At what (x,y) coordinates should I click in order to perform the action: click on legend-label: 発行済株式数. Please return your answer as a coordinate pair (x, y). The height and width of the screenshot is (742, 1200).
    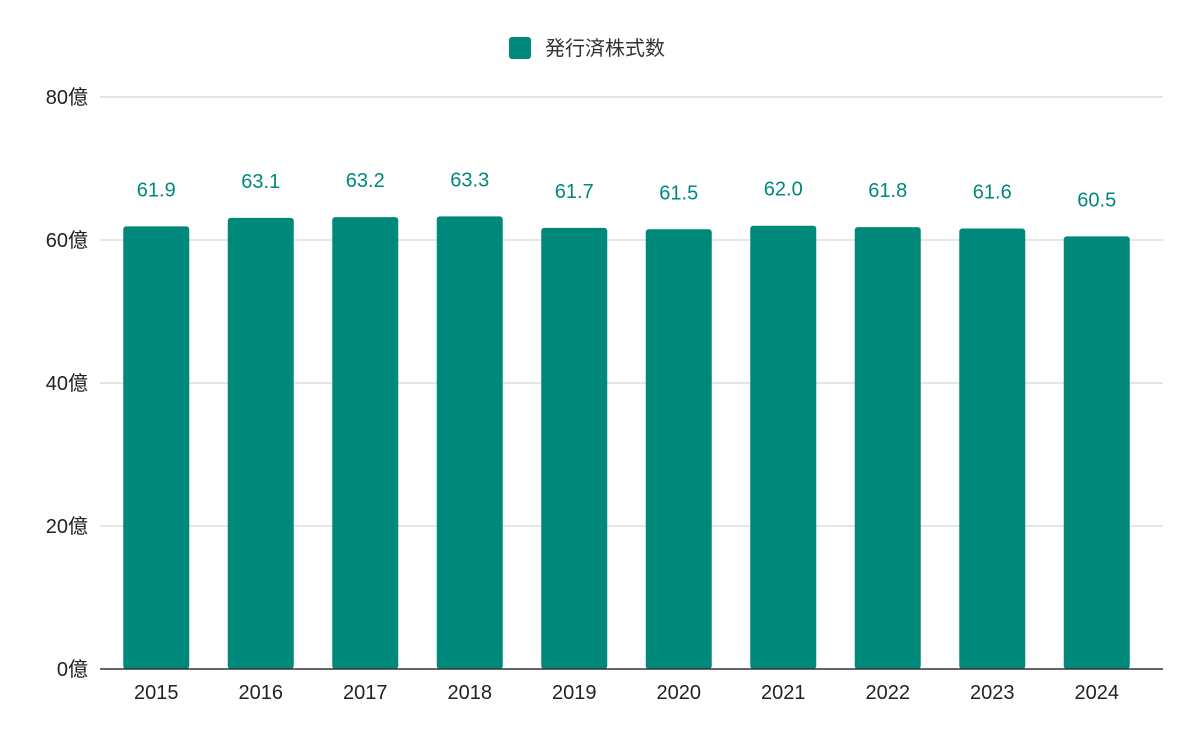
    Looking at the image, I should click on (605, 48).